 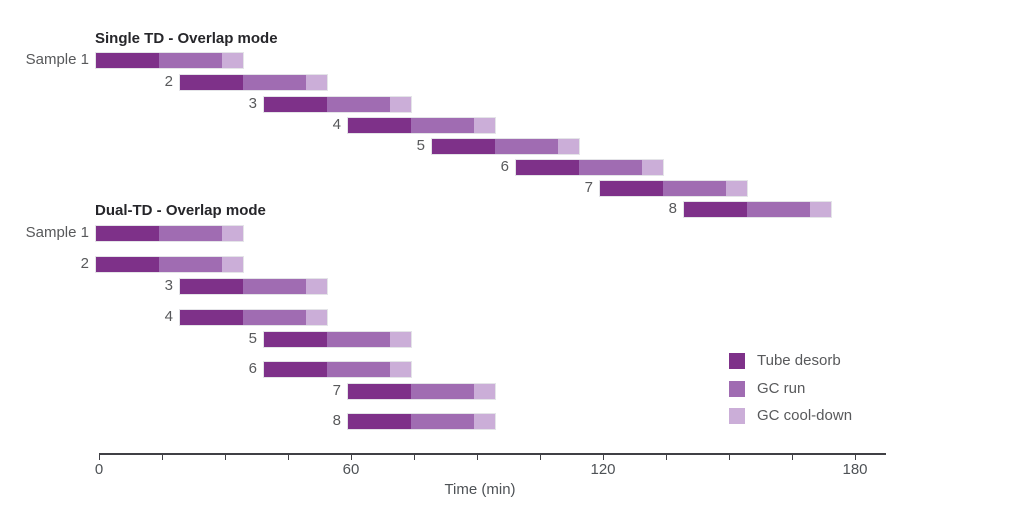 What do you see at coordinates (351, 469) in the screenshot?
I see `axis-tick-label: 60` at bounding box center [351, 469].